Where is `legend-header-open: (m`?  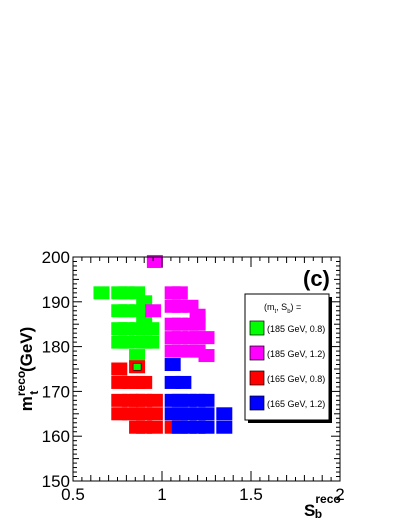
legend-header-open: (m is located at coordinates (269, 307).